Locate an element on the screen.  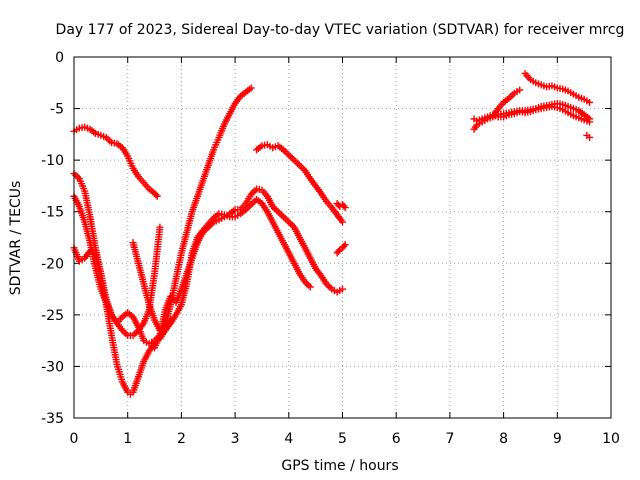
x-tick-label: 3 is located at coordinates (235, 439).